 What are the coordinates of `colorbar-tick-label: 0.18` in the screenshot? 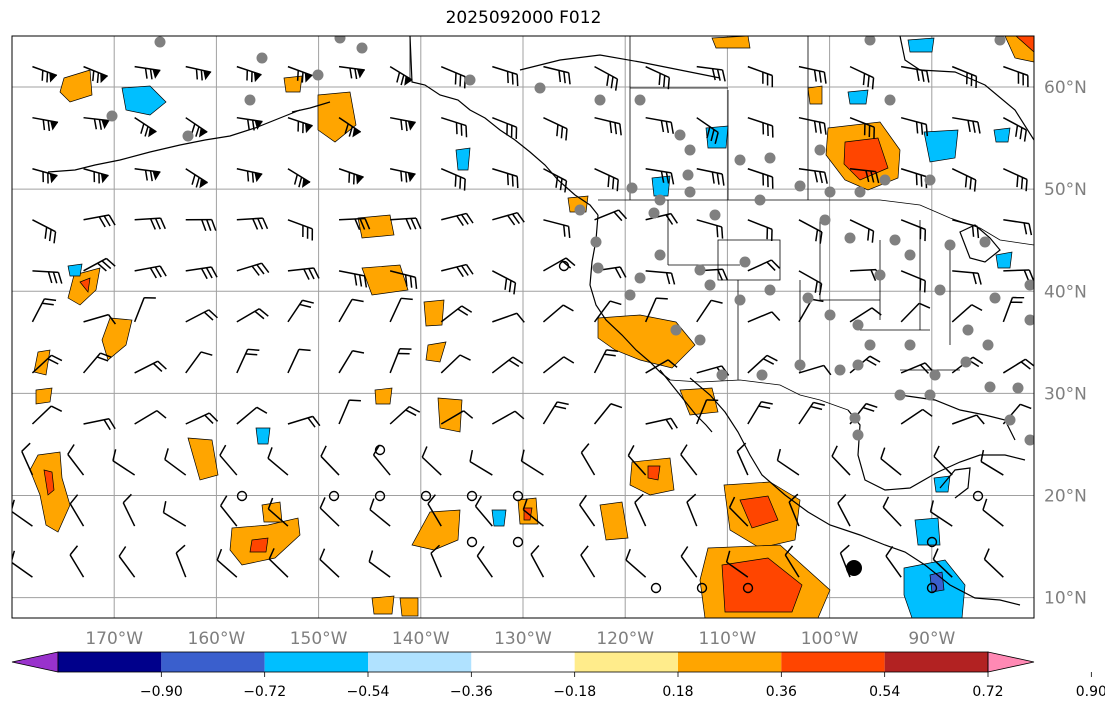 It's located at (677, 692).